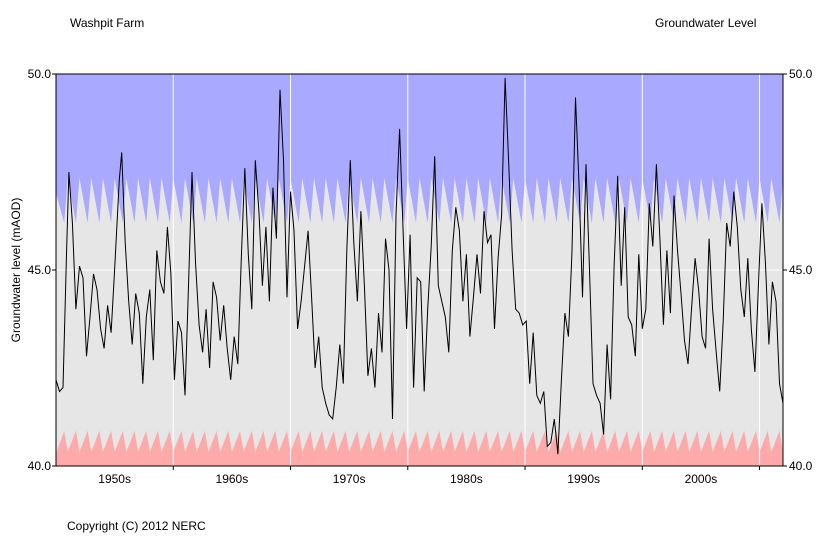 Image resolution: width=824 pixels, height=553 pixels. I want to click on y-tick-label-right: 45.0, so click(801, 270).